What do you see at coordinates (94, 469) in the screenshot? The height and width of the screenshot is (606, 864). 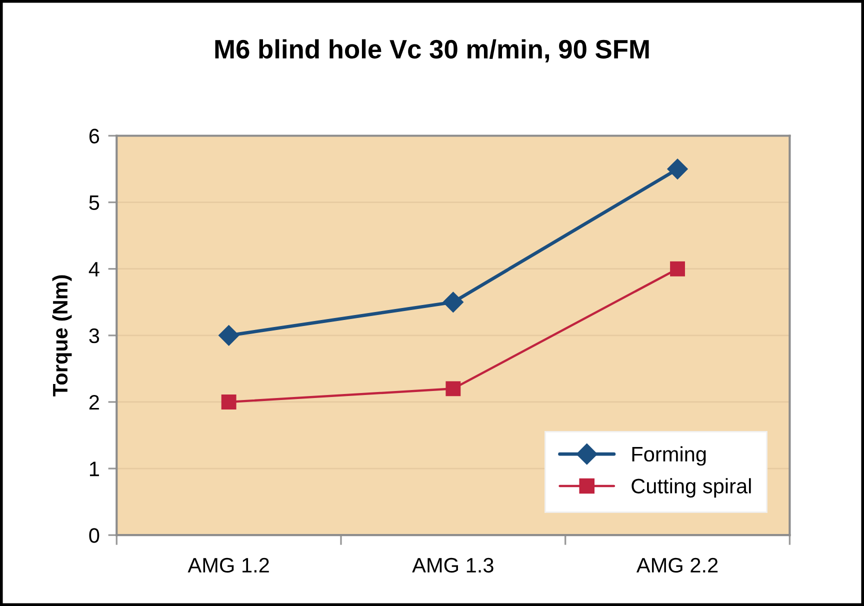 I see `y-tick-label: 1` at bounding box center [94, 469].